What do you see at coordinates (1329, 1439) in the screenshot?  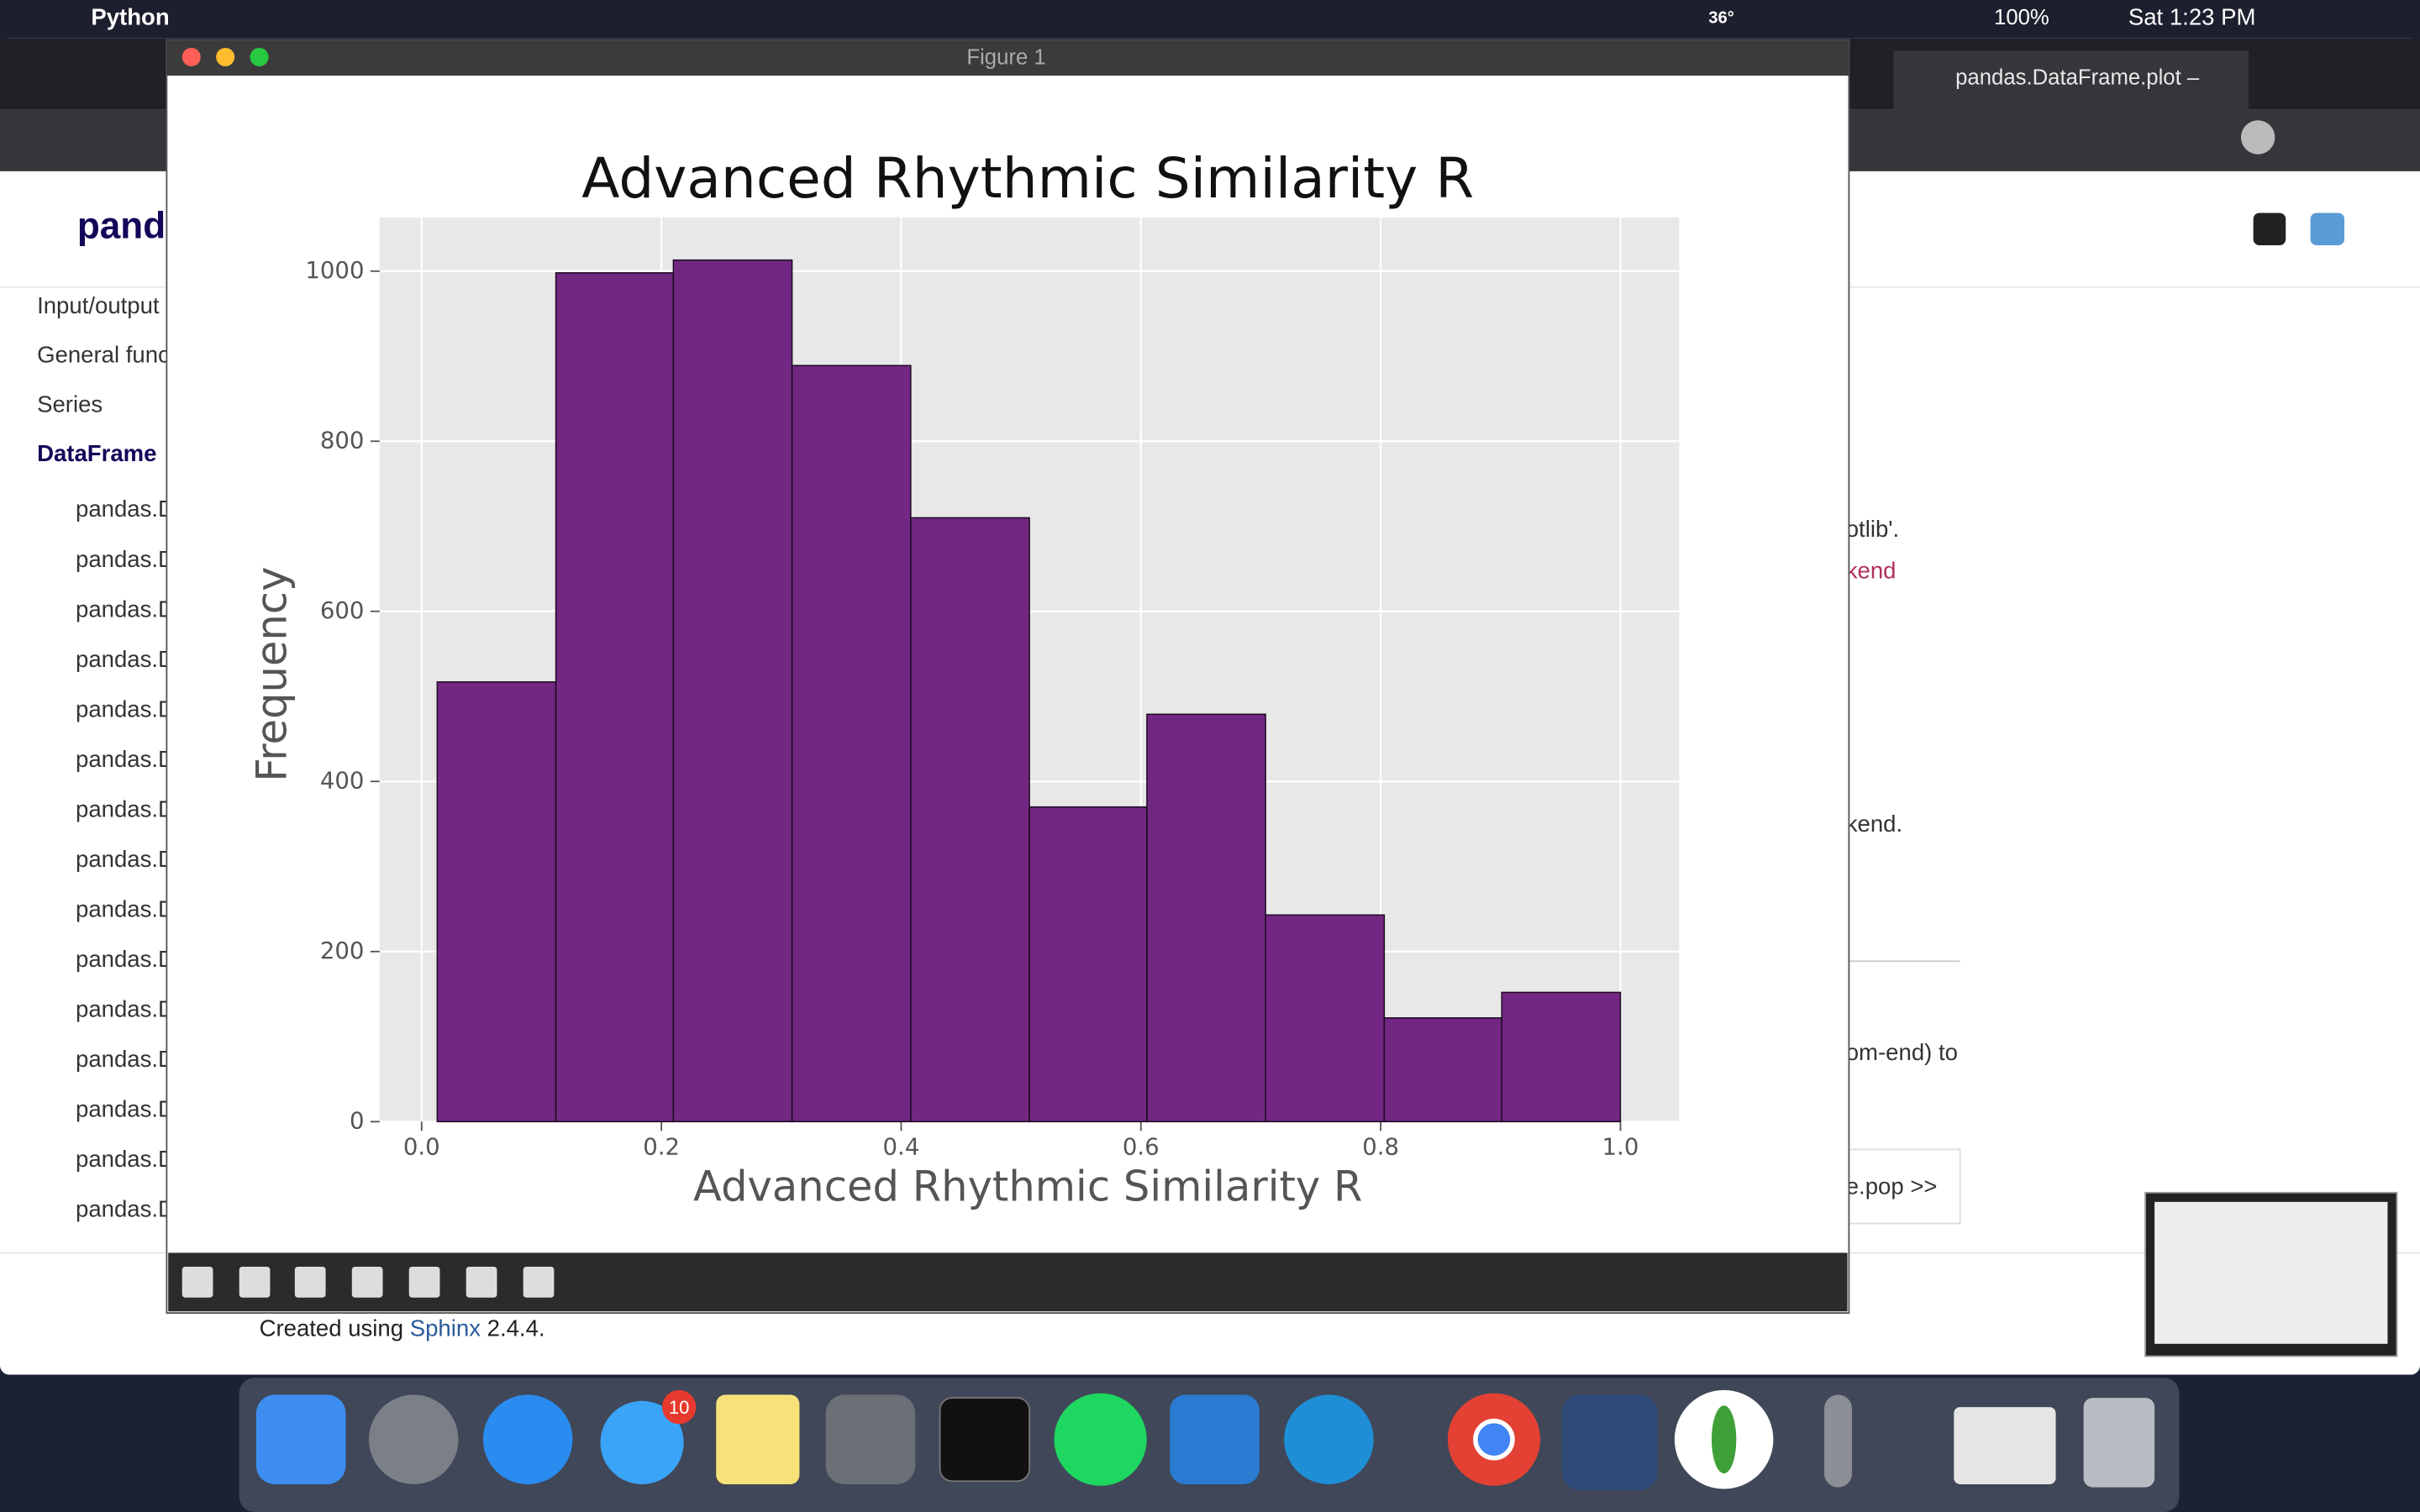 I see `edge-icon` at bounding box center [1329, 1439].